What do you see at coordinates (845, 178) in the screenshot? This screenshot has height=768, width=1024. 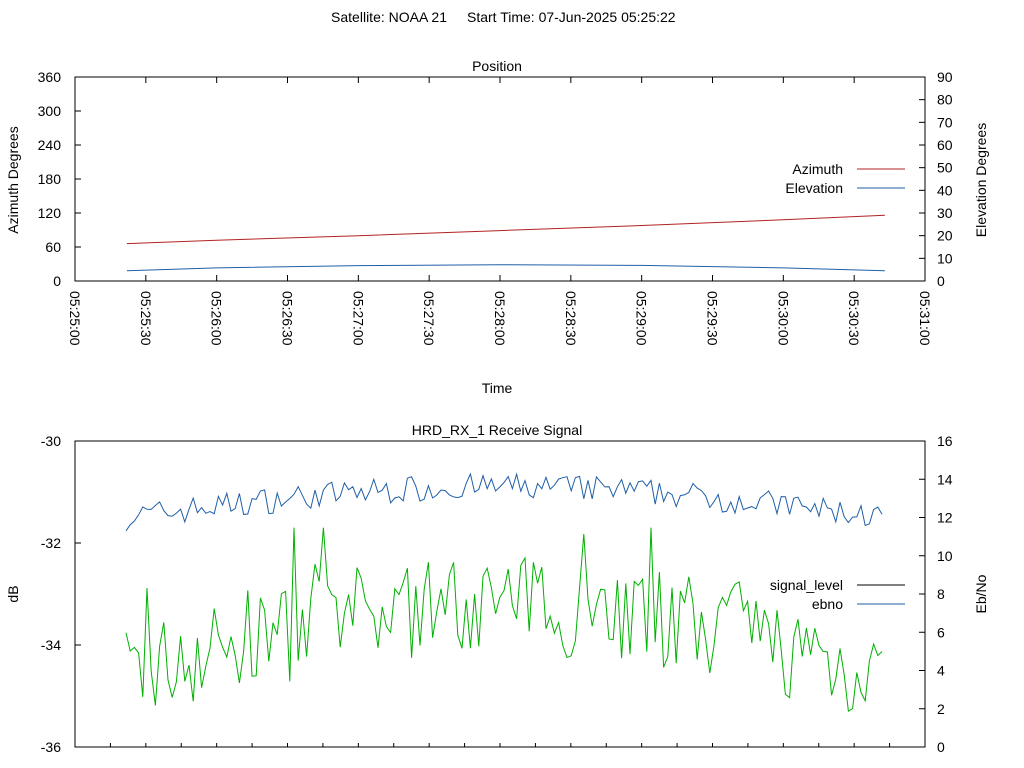 I see `position-legend: Azimuth Elevation` at bounding box center [845, 178].